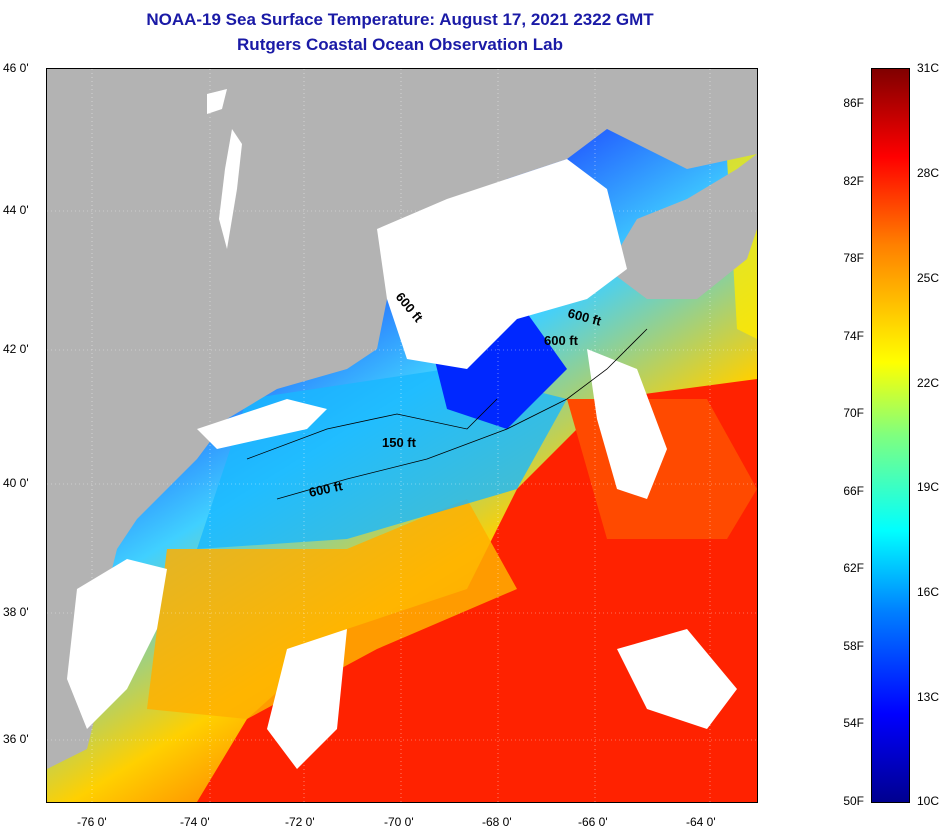 Image resolution: width=952 pixels, height=832 pixels. What do you see at coordinates (16, 210) in the screenshot?
I see `lat-label-44: 44 0'` at bounding box center [16, 210].